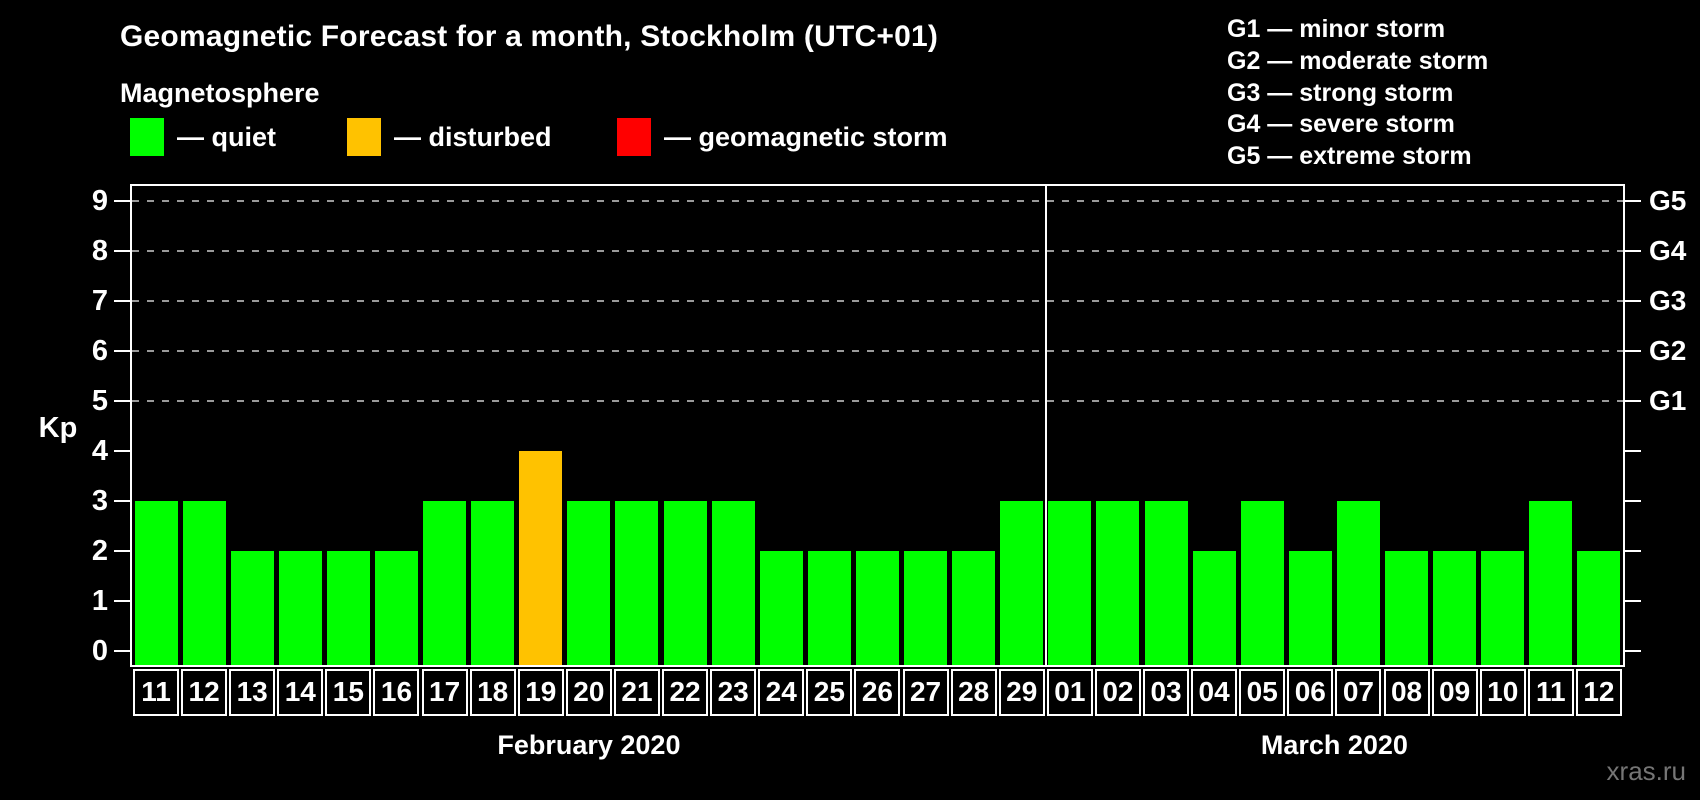 This screenshot has width=1700, height=800. Describe the element at coordinates (396, 692) in the screenshot. I see `day-label-feb-16: 16` at that location.